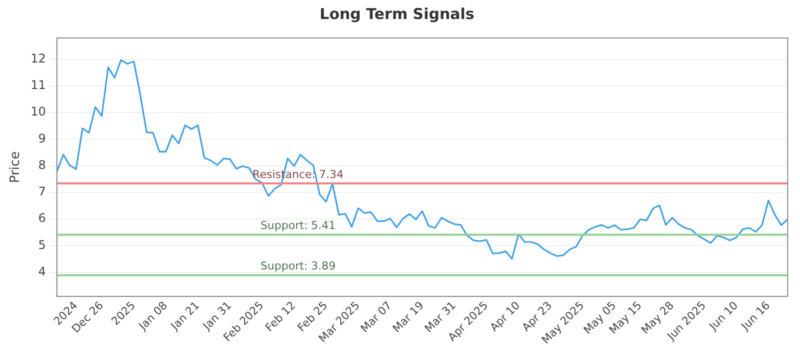  I want to click on y-tick-label: 9, so click(42, 138).